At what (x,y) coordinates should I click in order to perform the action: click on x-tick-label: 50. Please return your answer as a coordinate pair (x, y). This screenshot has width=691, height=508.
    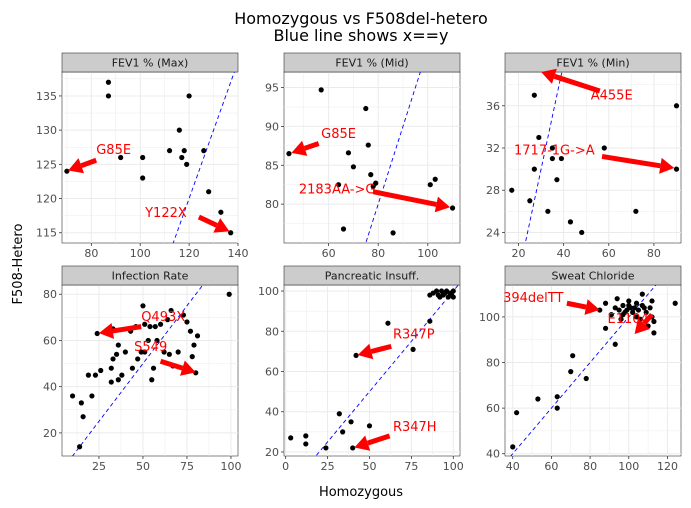
    Looking at the image, I should click on (369, 466).